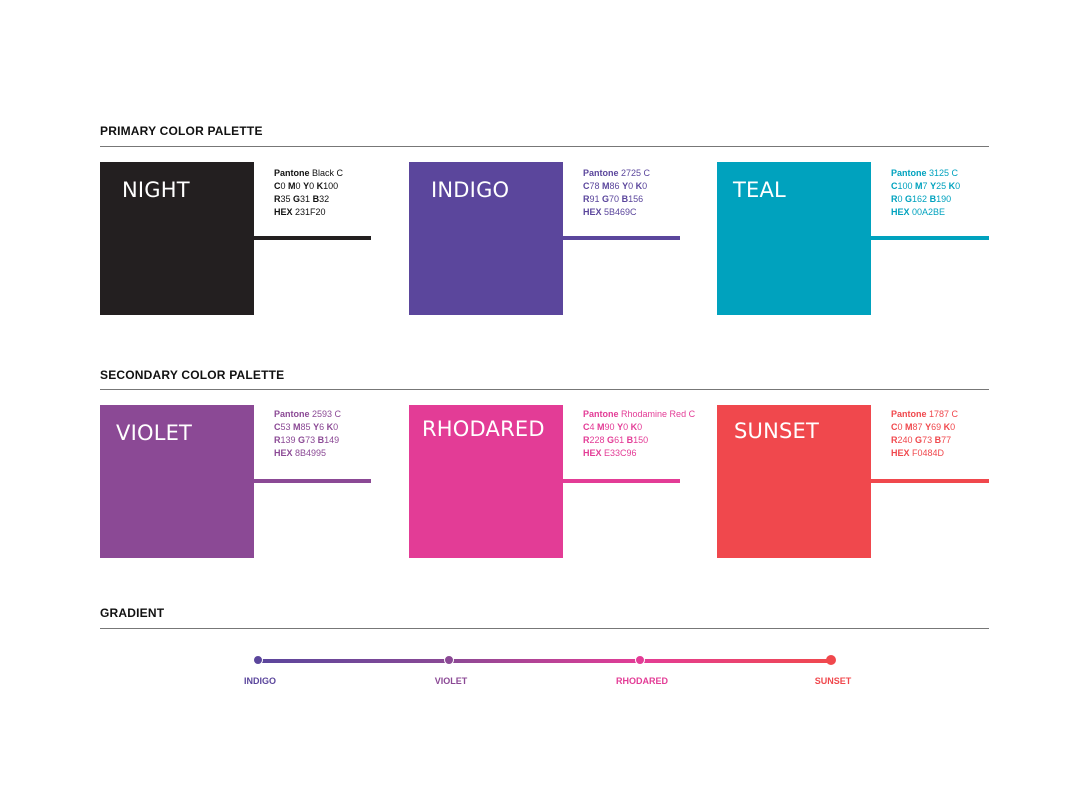  Describe the element at coordinates (658, 414) in the screenshot. I see `pantone-value: Rhodamine Red C` at that location.